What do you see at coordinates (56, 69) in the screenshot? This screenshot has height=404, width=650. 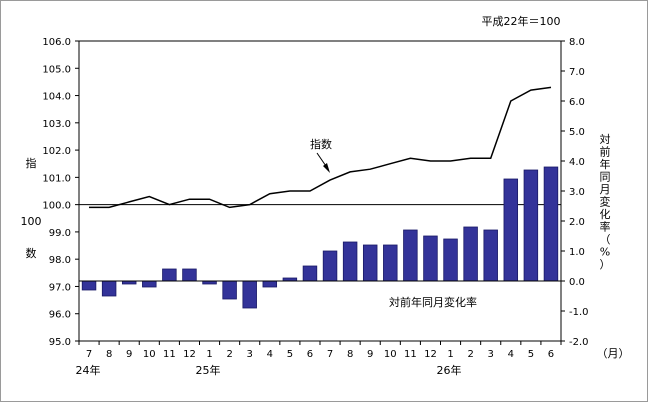 I see `left-axis-tick-label: 105.0` at bounding box center [56, 69].